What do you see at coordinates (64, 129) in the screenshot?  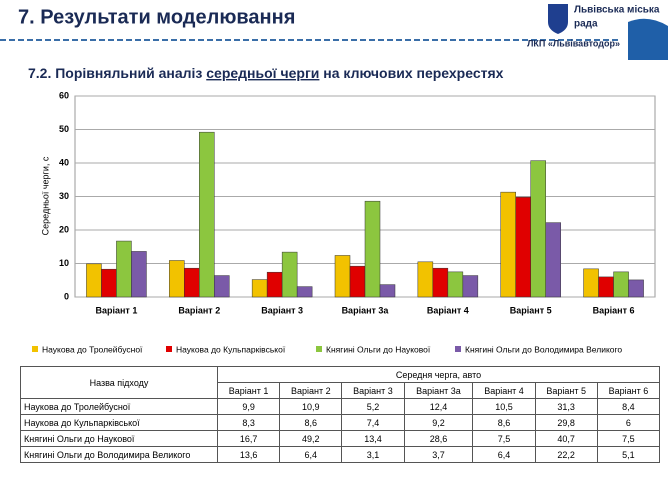 I see `y-tick-label: 50` at bounding box center [64, 129].